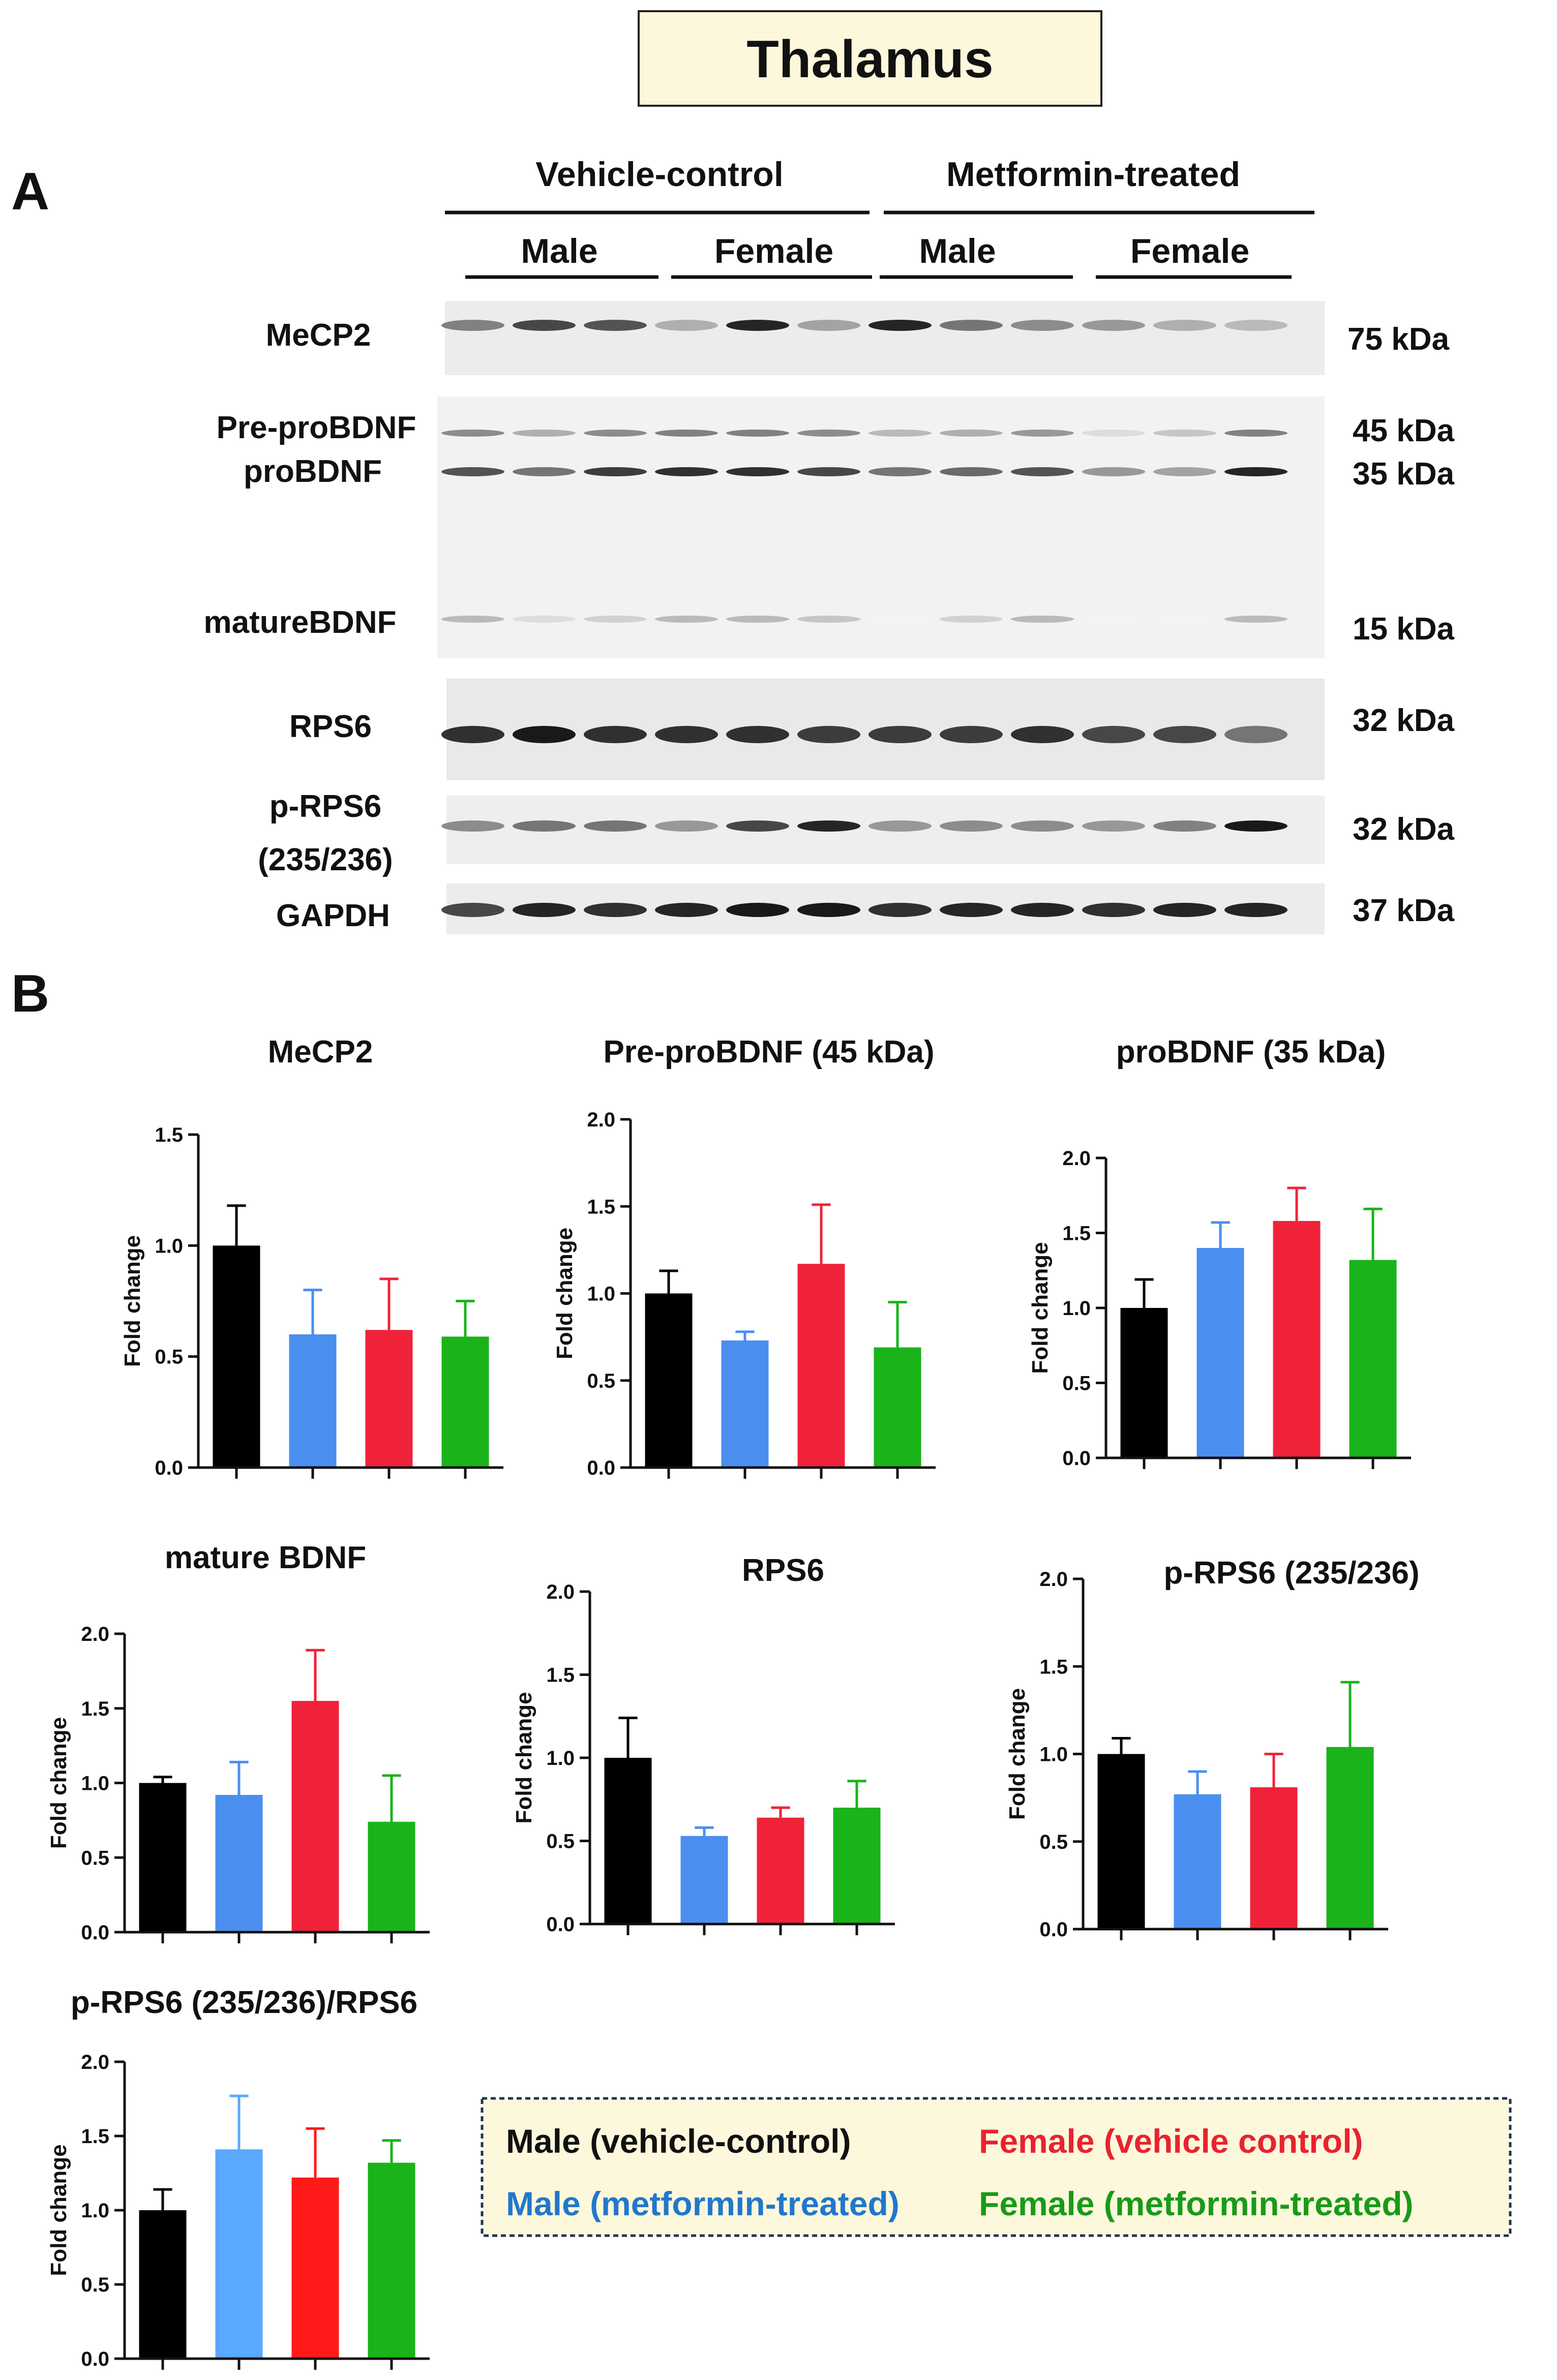  I want to click on panel-b-letter: B, so click(30, 993).